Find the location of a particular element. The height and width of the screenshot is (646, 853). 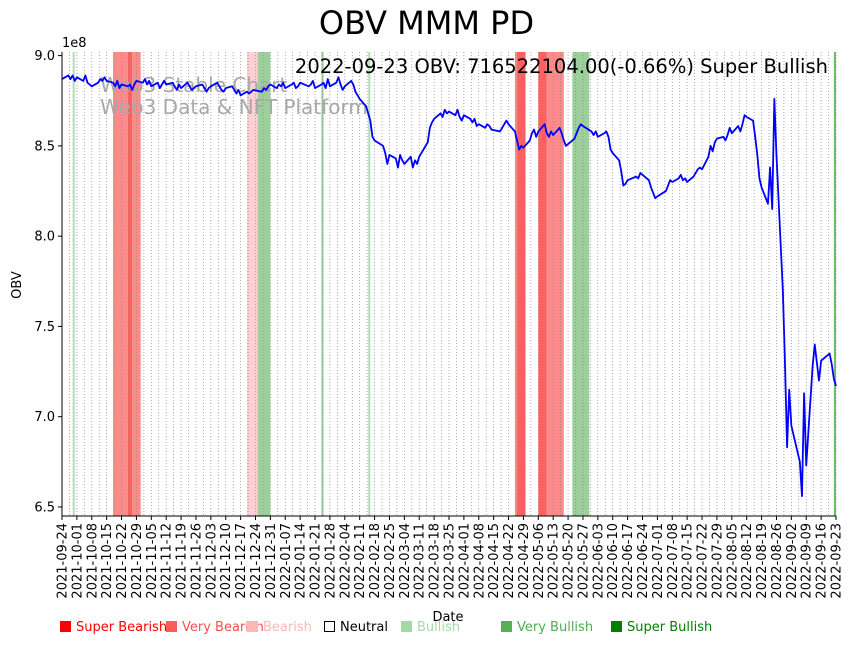

x-tick-label: 2021-12-17 is located at coordinates (241, 561).